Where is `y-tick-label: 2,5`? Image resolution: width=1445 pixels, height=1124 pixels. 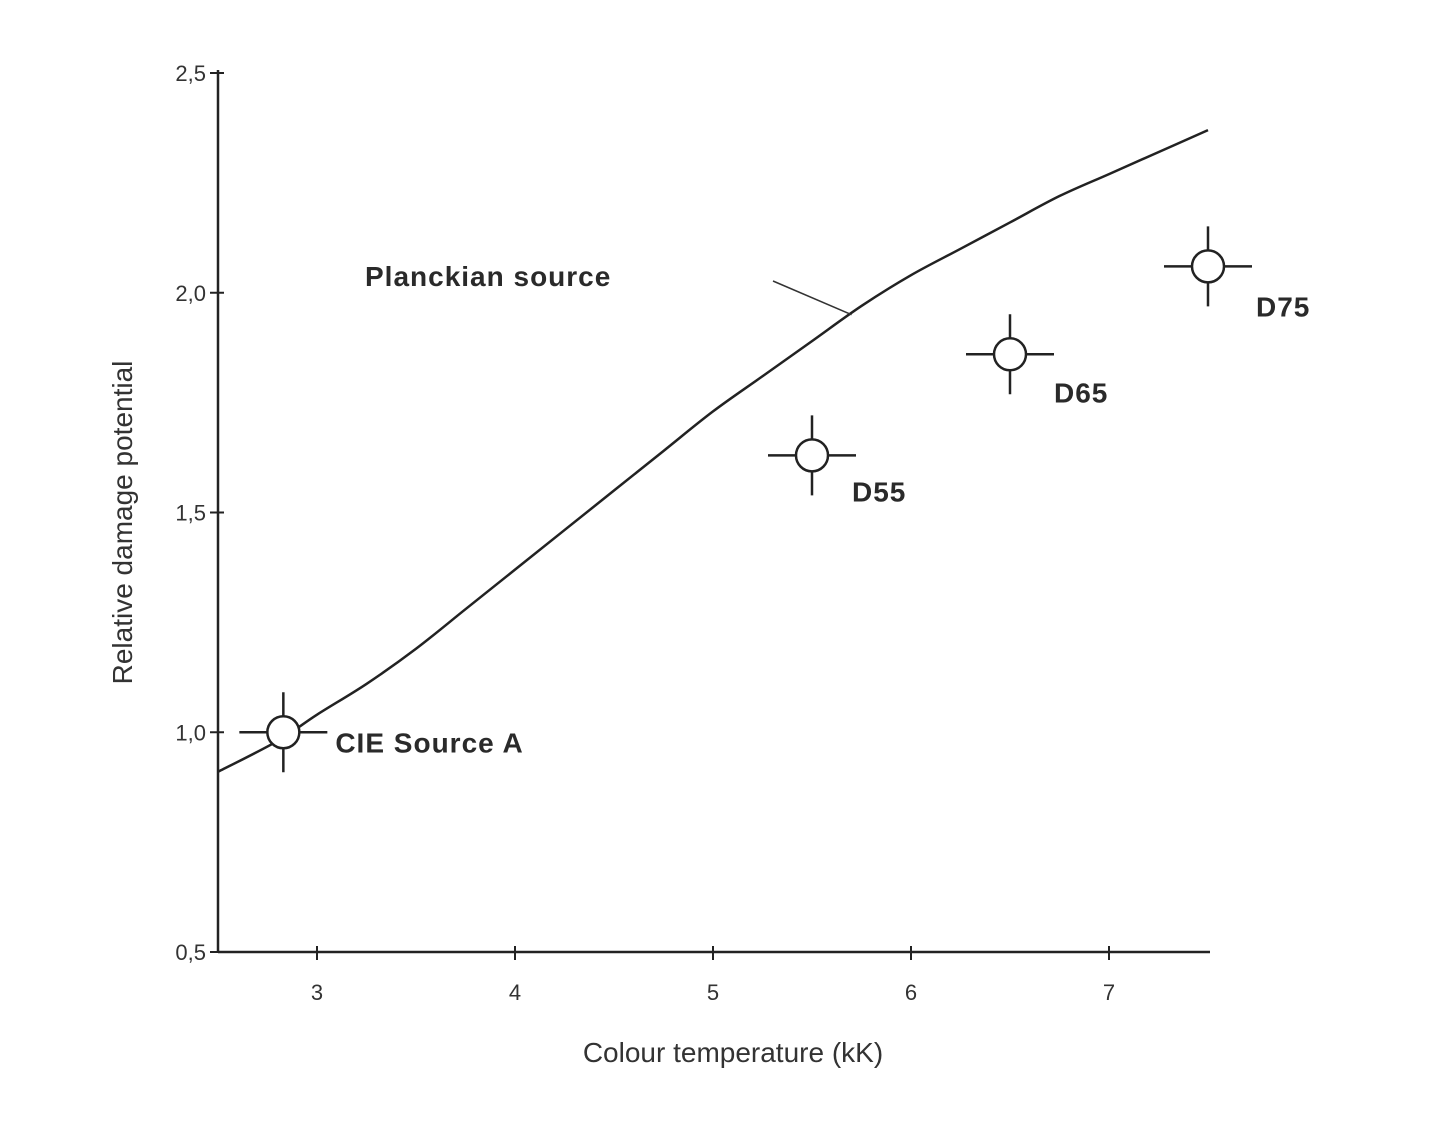 y-tick-label: 2,5 is located at coordinates (190, 73).